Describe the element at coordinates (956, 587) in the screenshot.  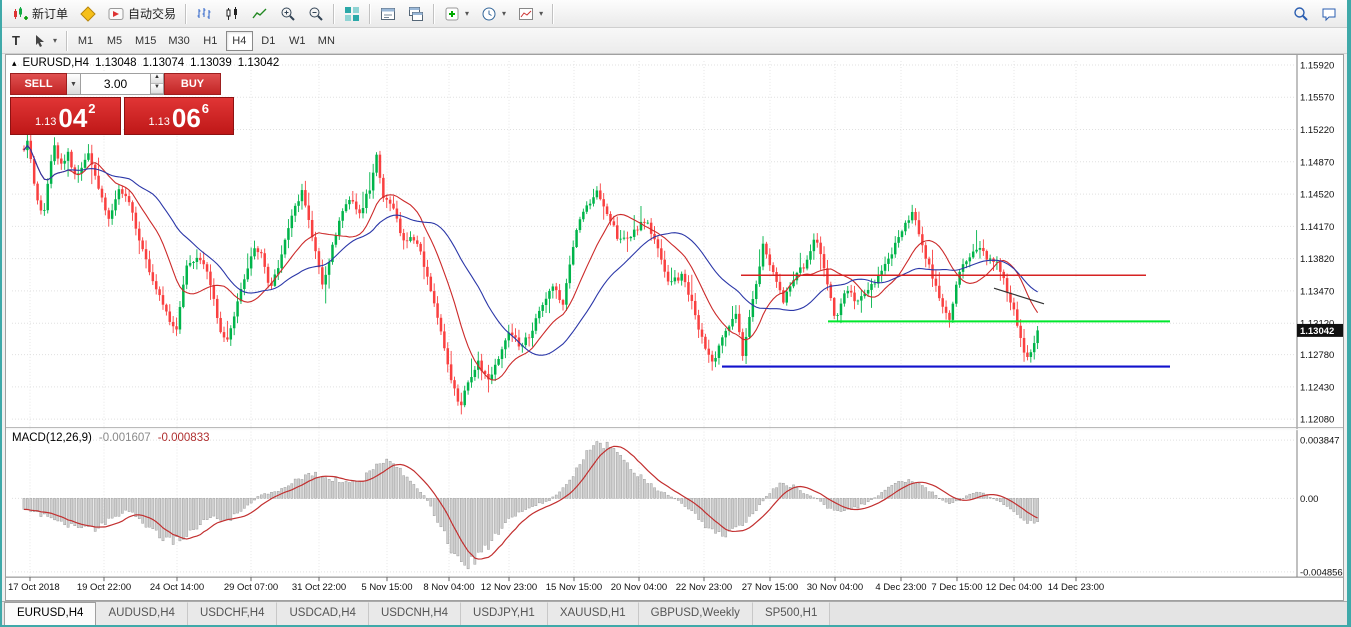
I see `svg-text: 7 Dec 15:00` at that location.